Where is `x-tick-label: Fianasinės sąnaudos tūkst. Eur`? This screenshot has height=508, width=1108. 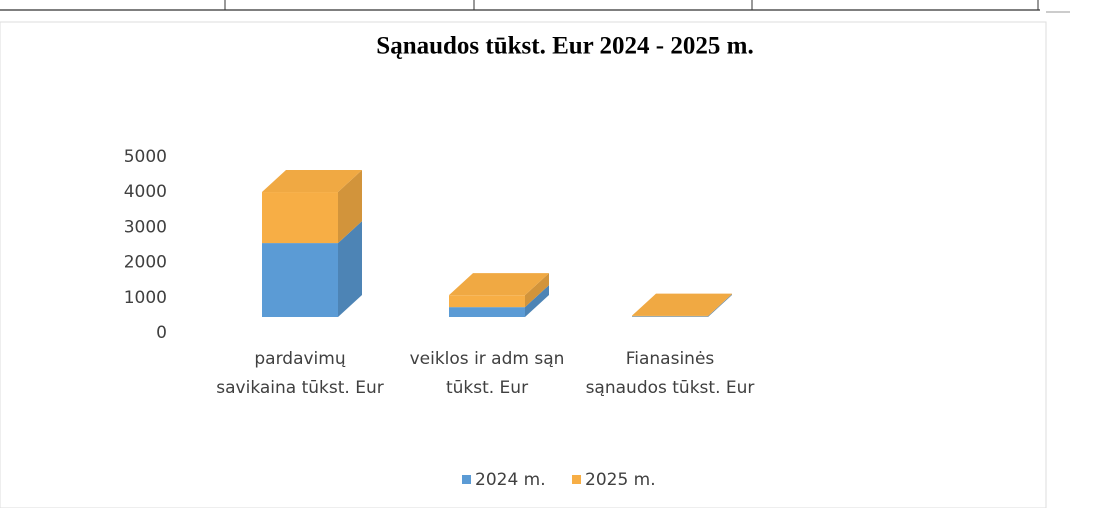 x-tick-label: Fianasinės sąnaudos tūkst. Eur is located at coordinates (670, 373).